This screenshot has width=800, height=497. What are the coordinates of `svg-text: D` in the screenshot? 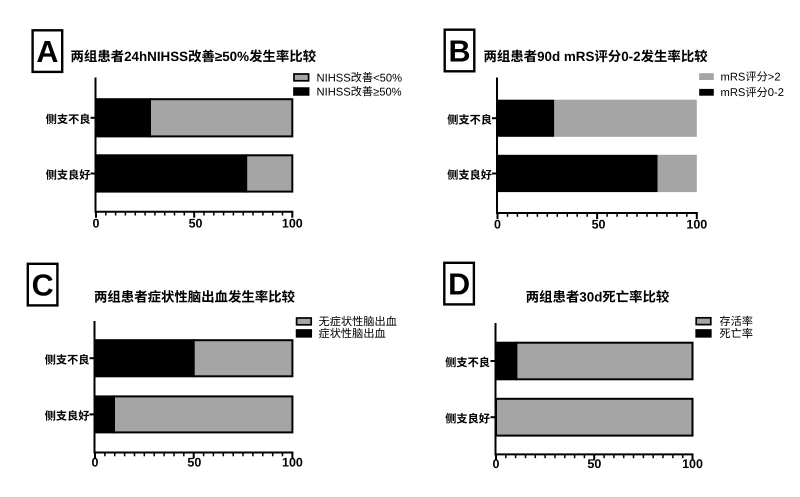 It's located at (459, 285).